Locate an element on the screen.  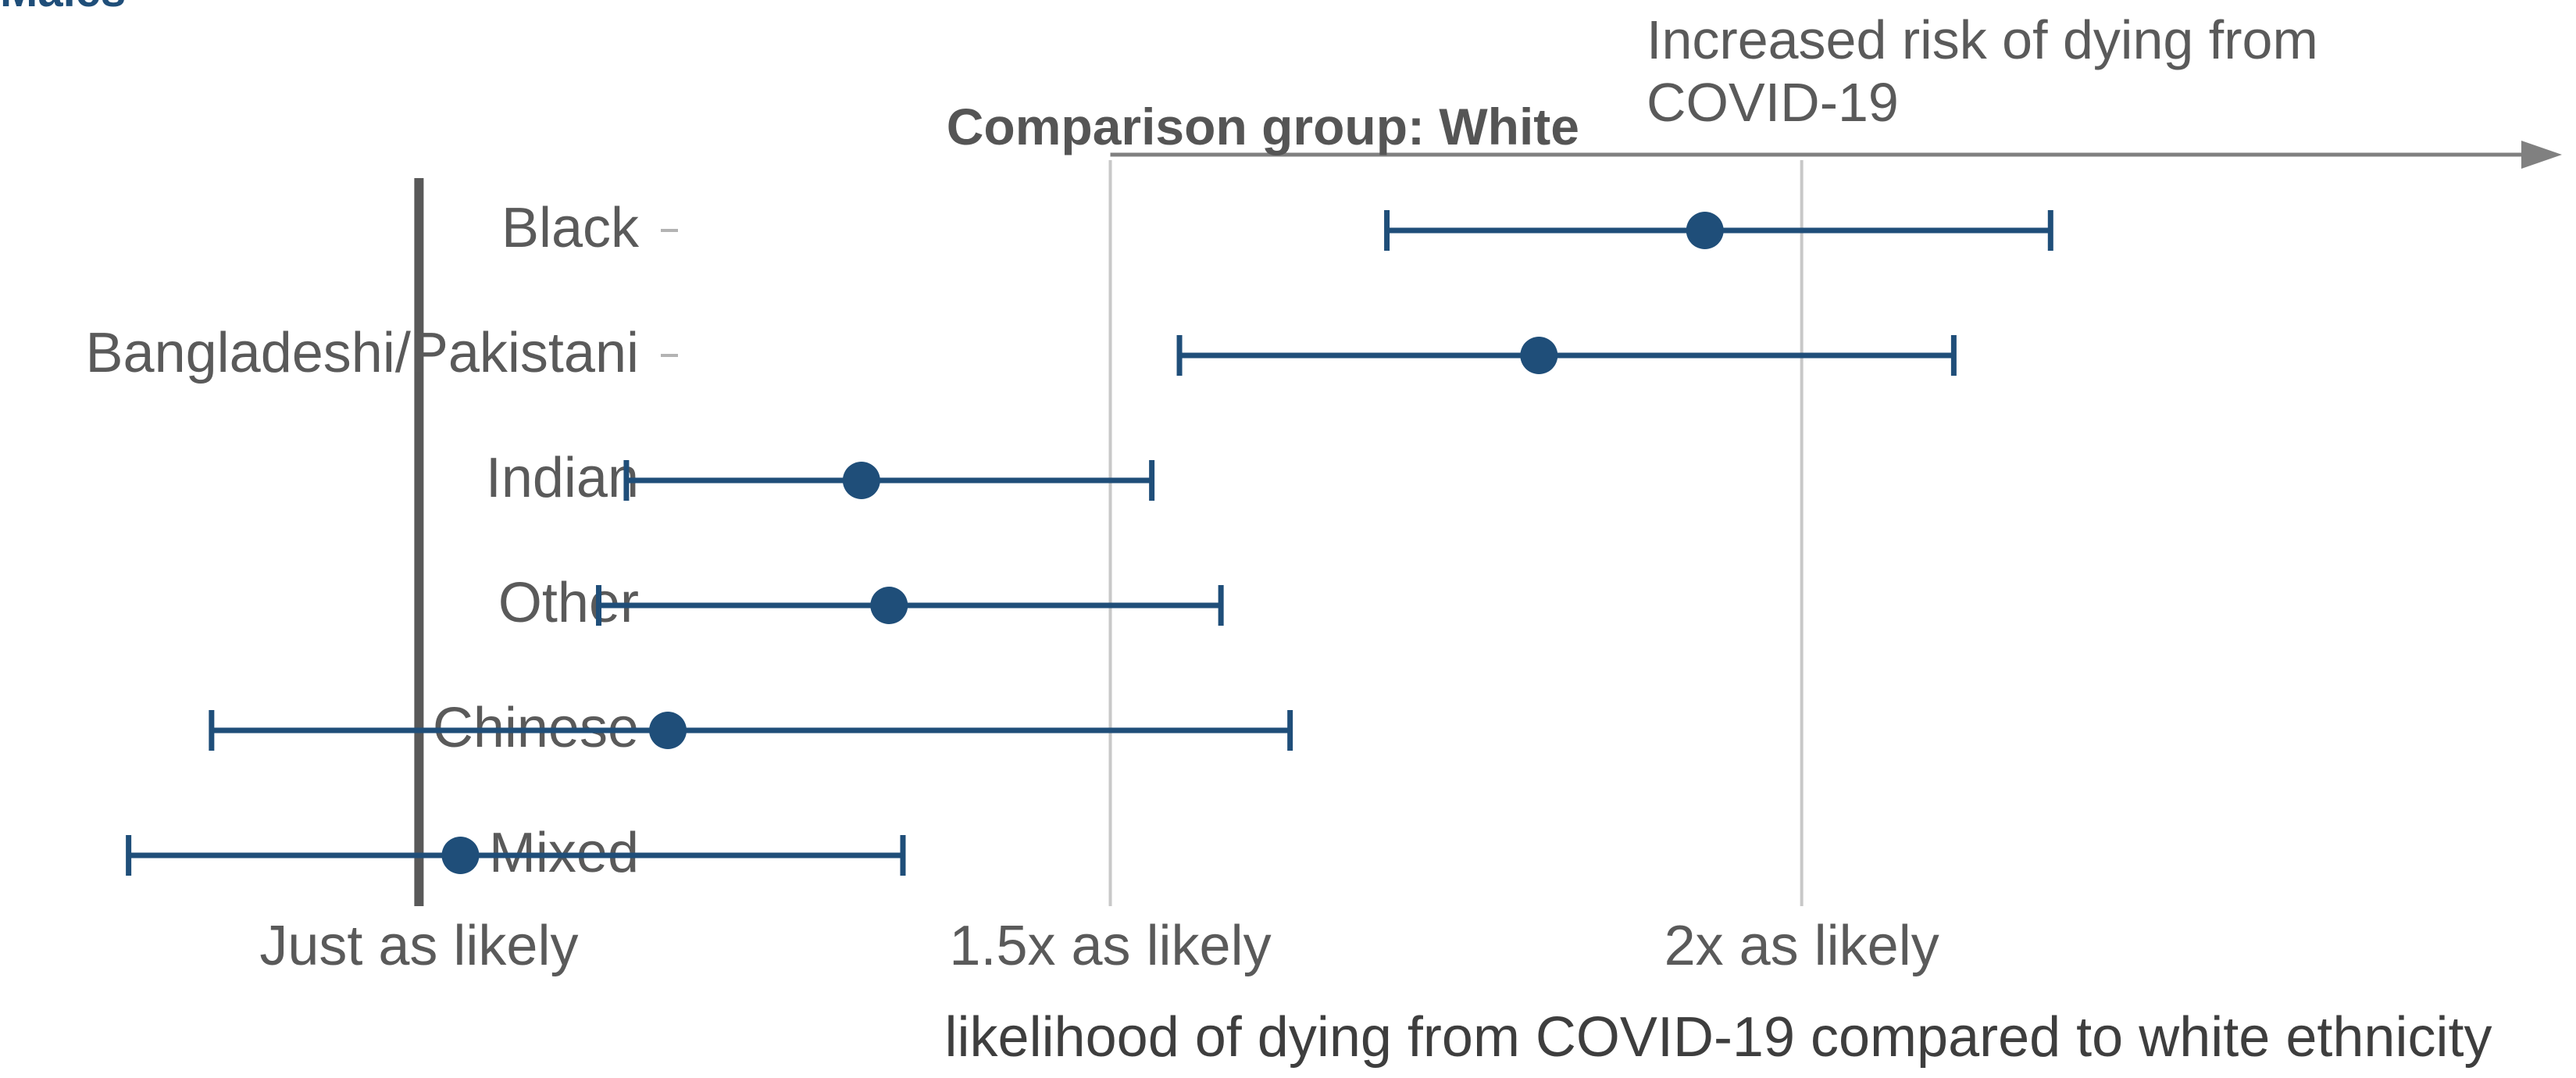
category-label-1: Black is located at coordinates (570, 228).